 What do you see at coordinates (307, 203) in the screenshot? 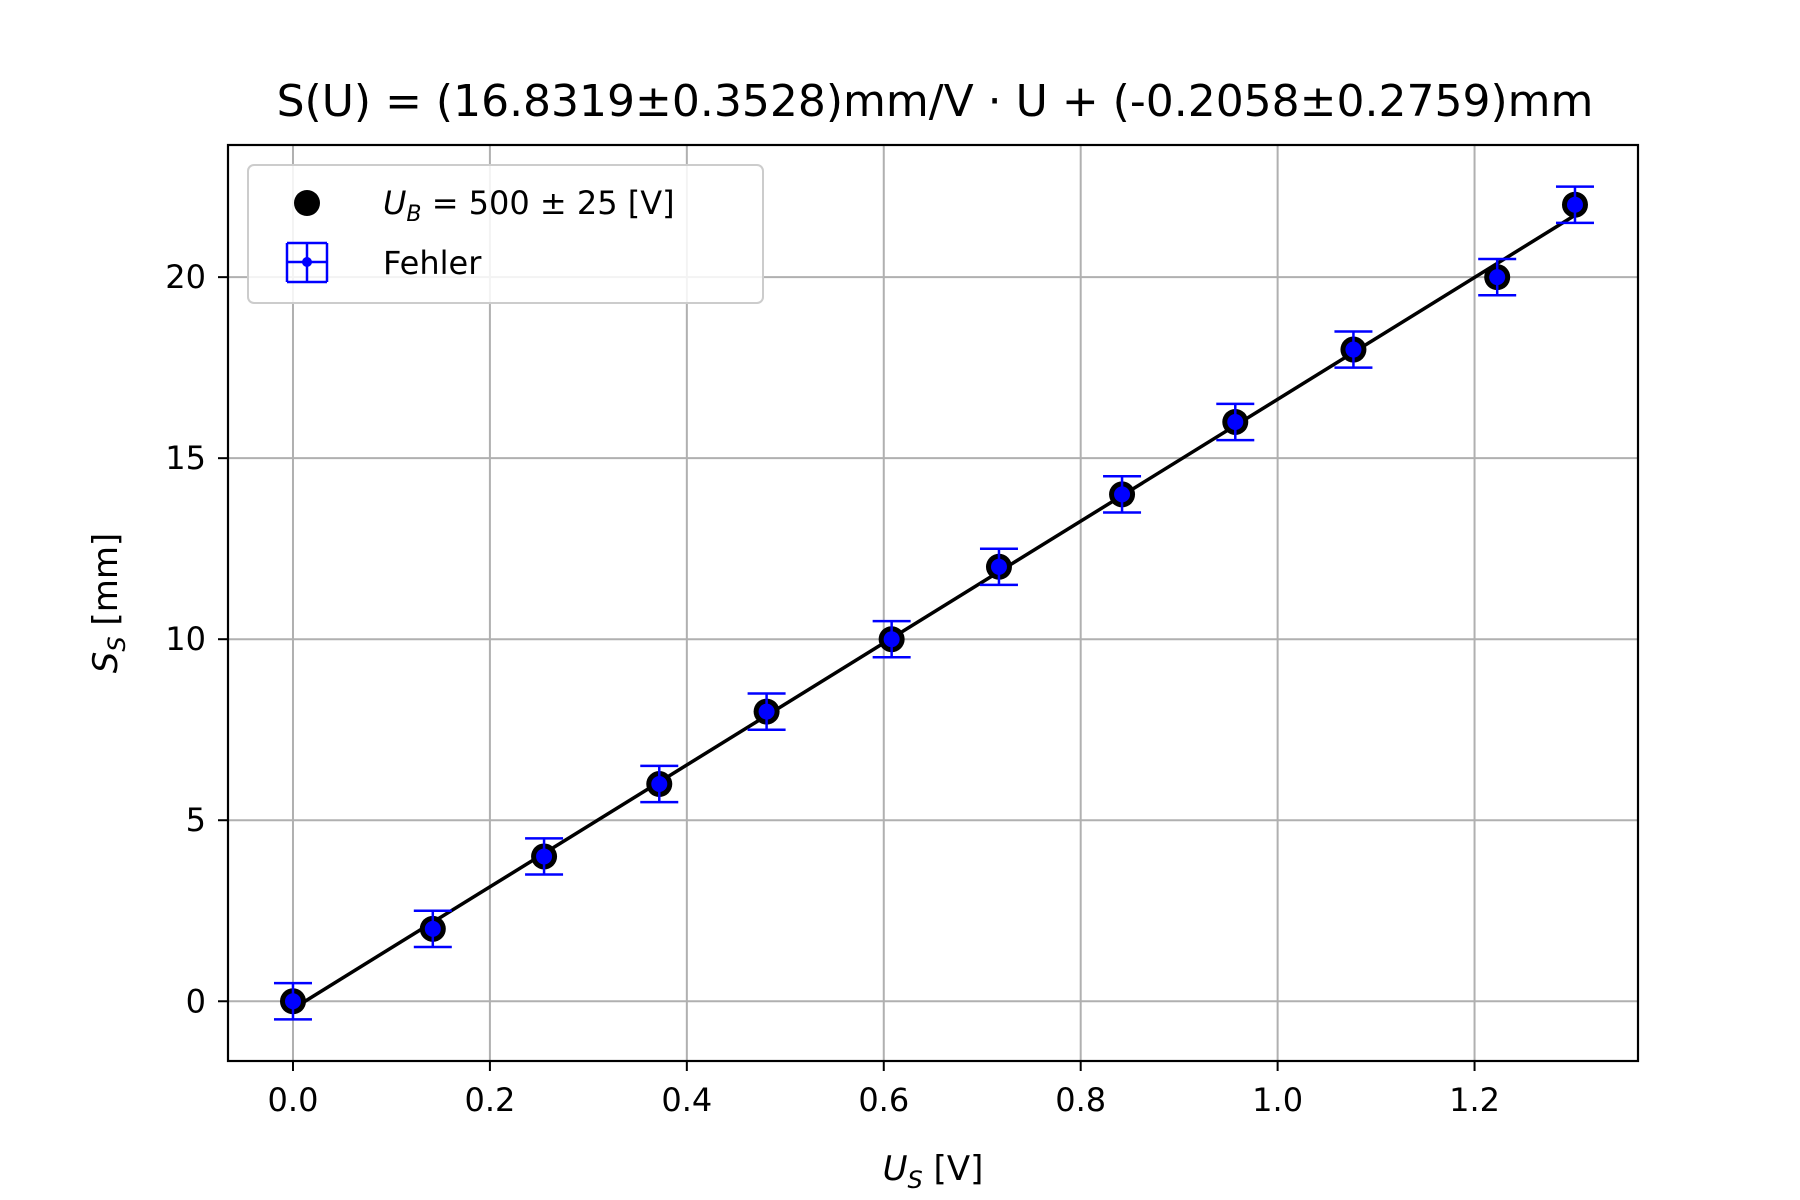
I see `legend-marker-points` at bounding box center [307, 203].